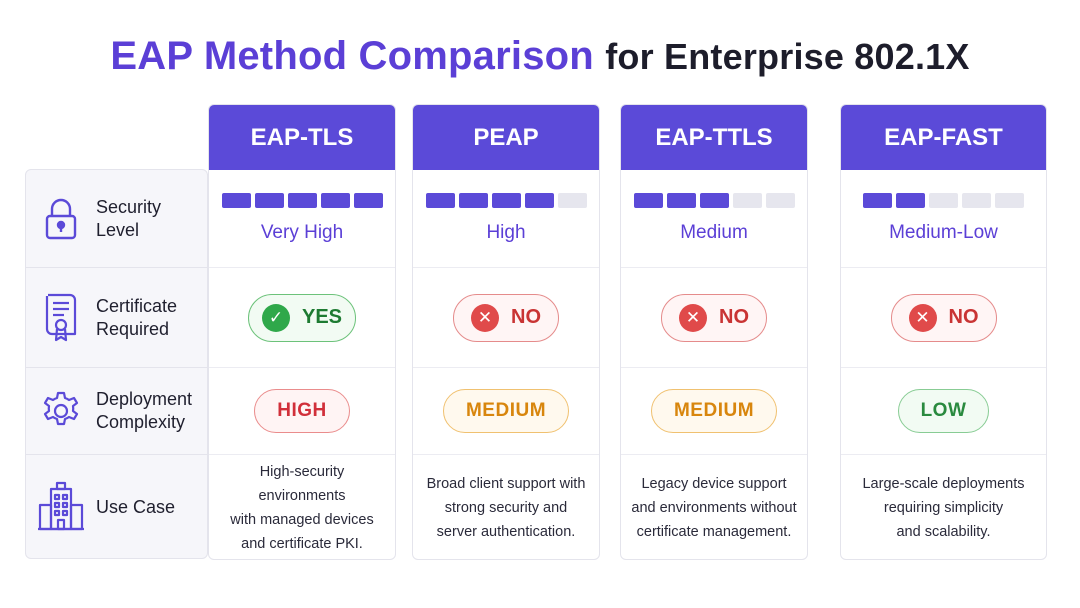  I want to click on complexity-badge: LOW, so click(943, 411).